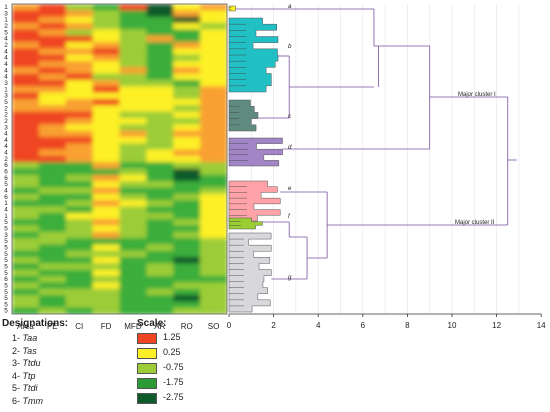  I want to click on designation-name: Tas, so click(29, 350).